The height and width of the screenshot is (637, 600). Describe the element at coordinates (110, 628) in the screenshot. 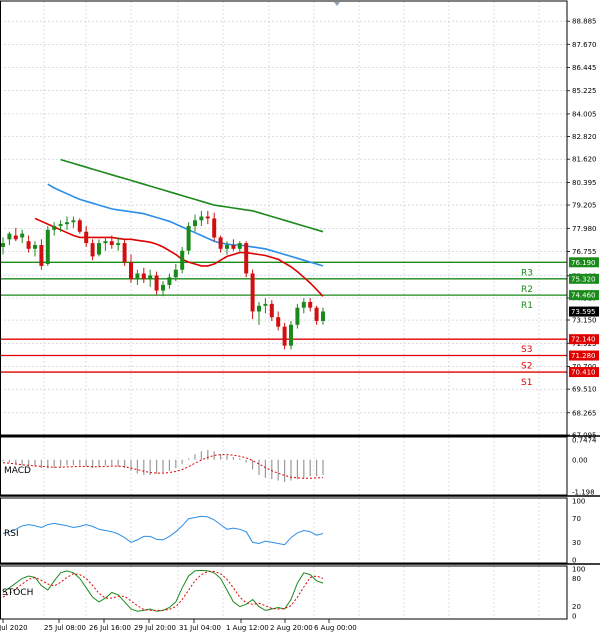

I see `time-tick-label: 26 Jul 16:00` at that location.